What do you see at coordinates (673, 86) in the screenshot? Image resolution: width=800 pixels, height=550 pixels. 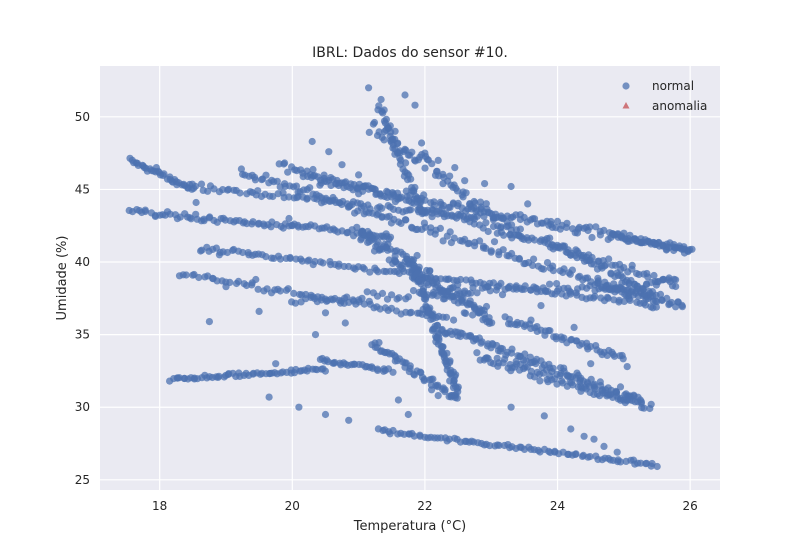 I see `legend-label-normal: normal` at bounding box center [673, 86].